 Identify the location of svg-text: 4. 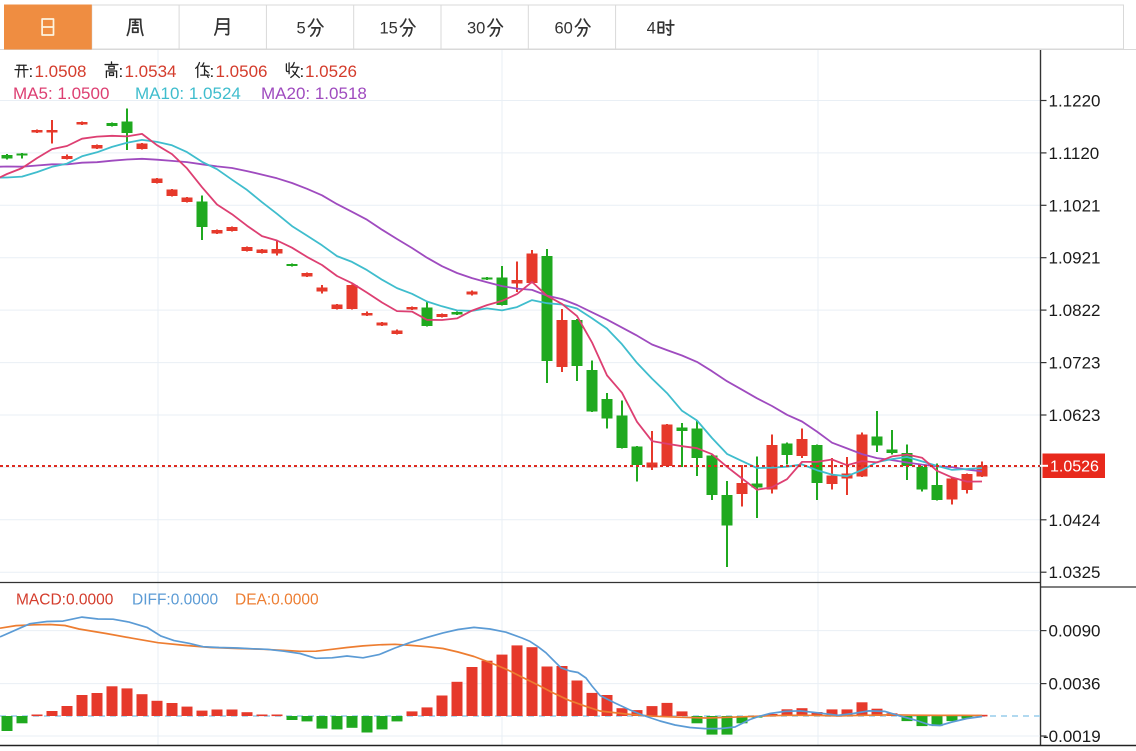
(651, 29).